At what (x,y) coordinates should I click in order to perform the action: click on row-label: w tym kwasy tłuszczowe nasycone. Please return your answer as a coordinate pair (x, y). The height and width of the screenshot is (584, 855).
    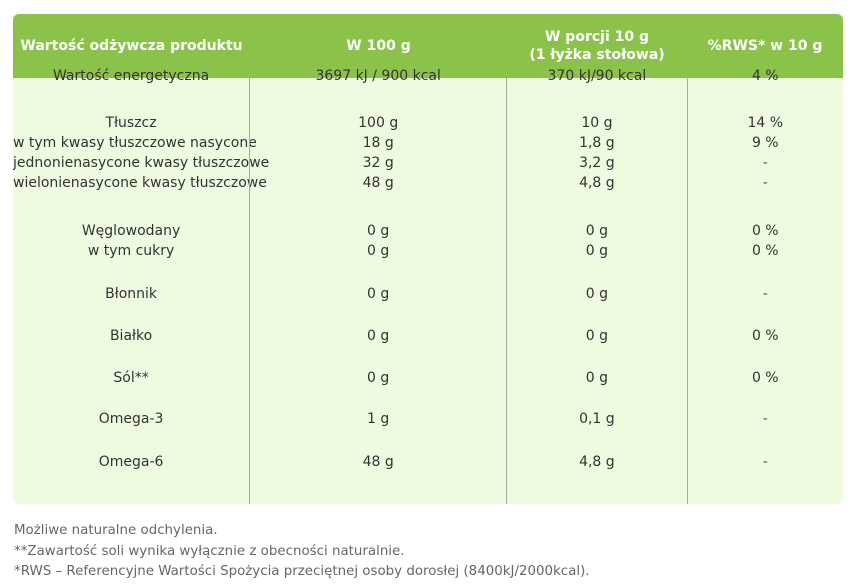
    Looking at the image, I should click on (135, 143).